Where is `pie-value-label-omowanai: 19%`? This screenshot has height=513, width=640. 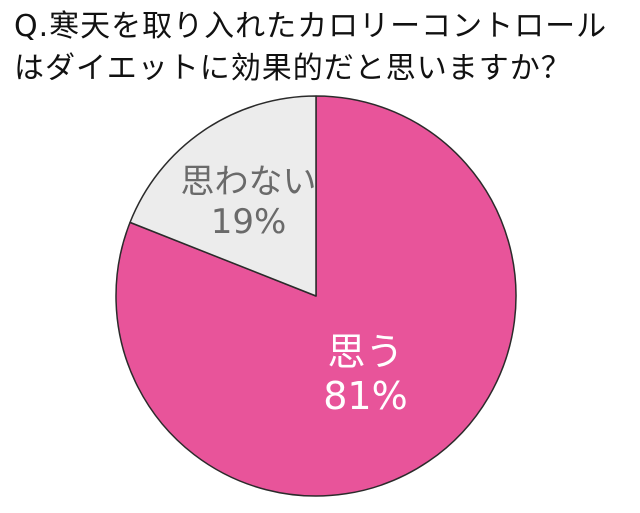 pie-value-label-omowanai: 19% is located at coordinates (249, 222).